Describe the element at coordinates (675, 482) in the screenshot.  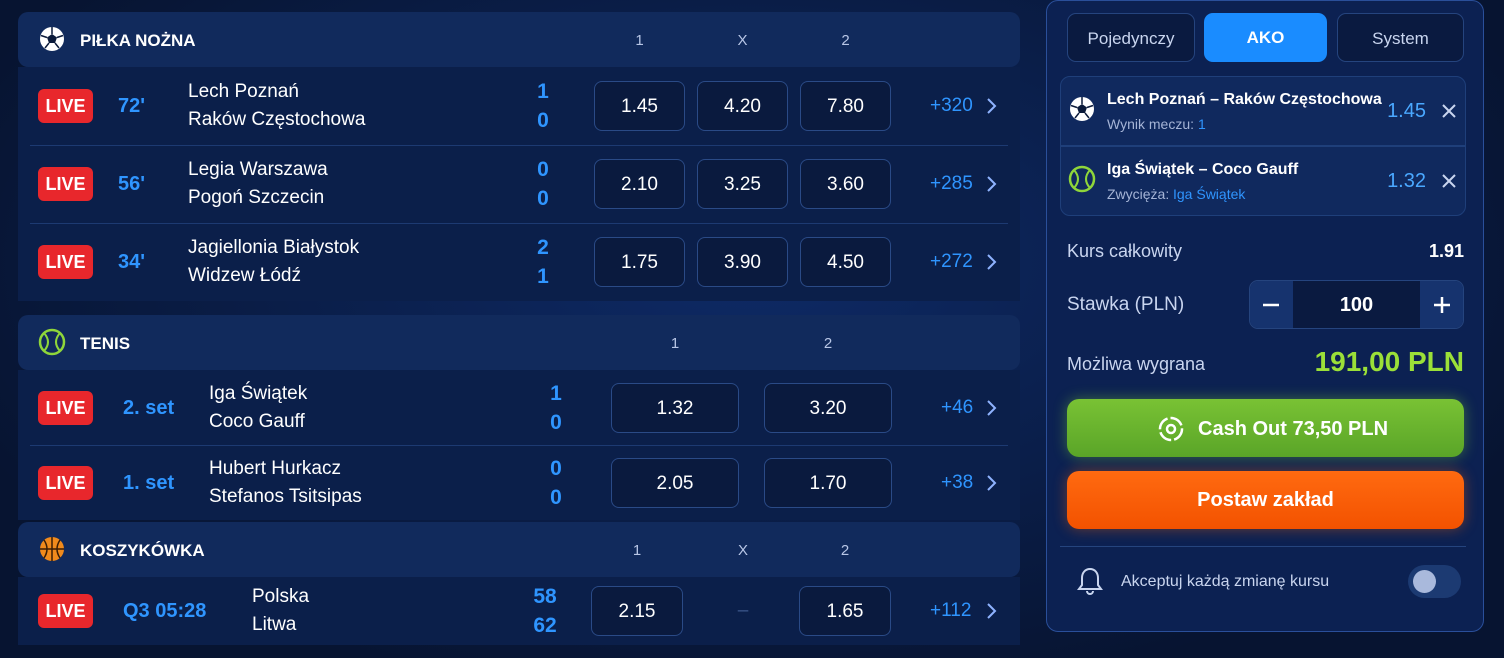
I see `odds-button: 2.05` at that location.